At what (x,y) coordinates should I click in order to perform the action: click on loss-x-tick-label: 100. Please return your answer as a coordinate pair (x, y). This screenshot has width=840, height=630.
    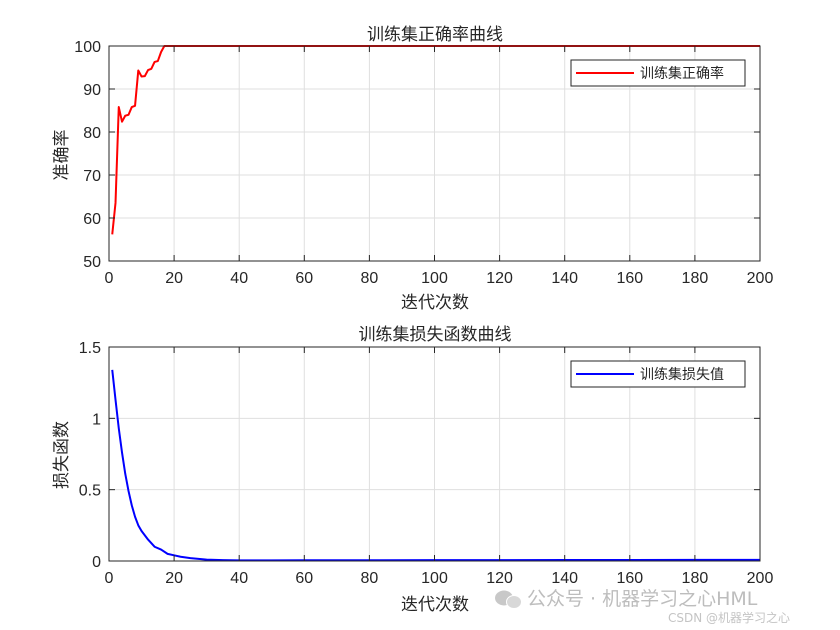
    Looking at the image, I should click on (434, 578).